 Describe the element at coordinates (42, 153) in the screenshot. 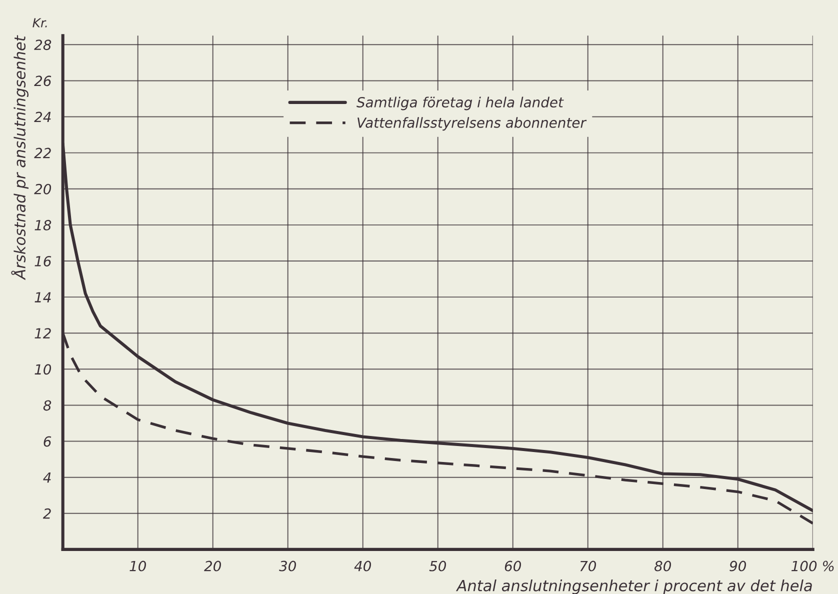

I see `y-tick-label: 22` at that location.